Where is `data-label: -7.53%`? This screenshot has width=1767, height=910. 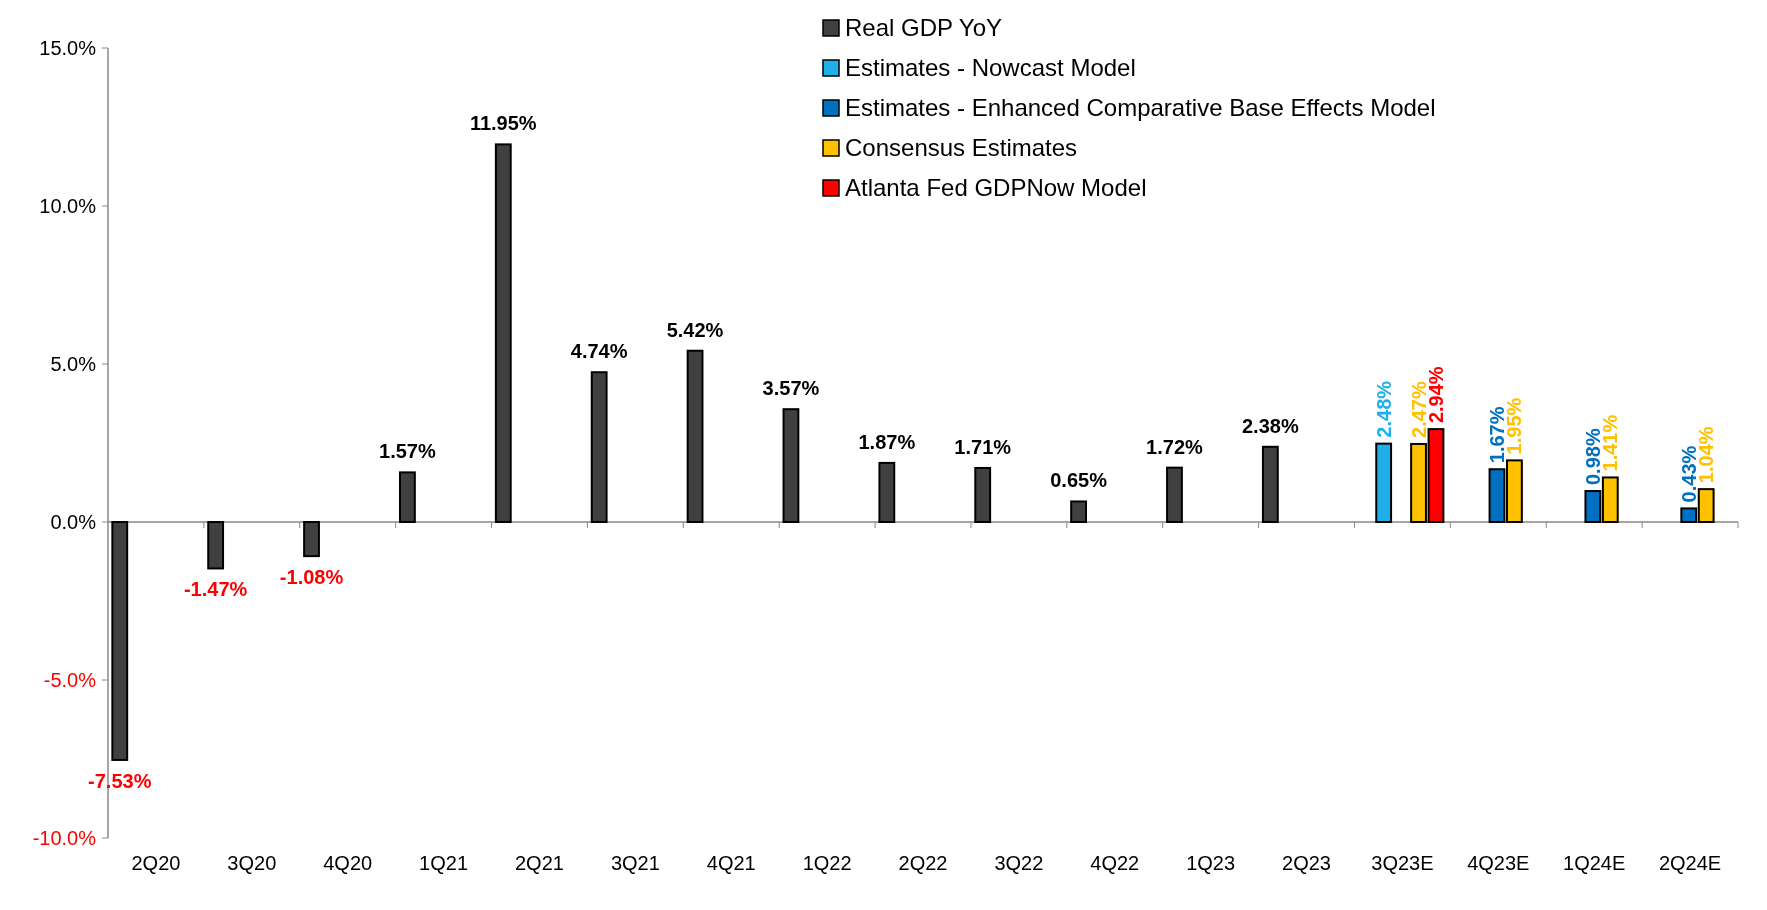
data-label: -7.53% is located at coordinates (120, 780).